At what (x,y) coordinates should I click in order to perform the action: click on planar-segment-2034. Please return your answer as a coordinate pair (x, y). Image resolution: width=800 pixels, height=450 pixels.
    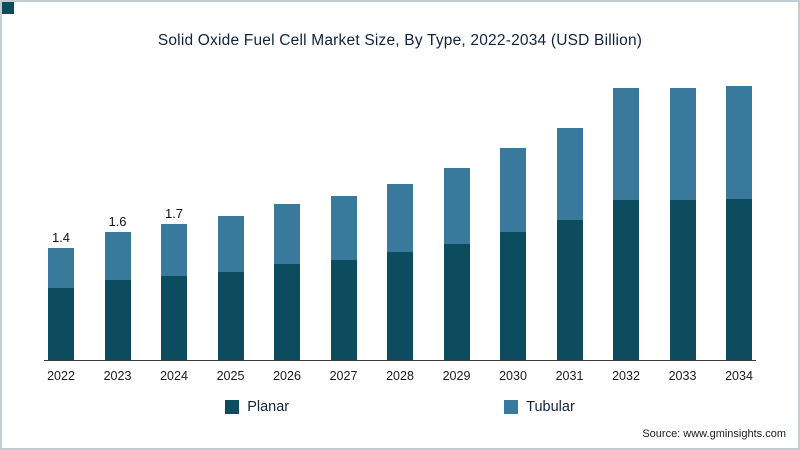
    Looking at the image, I should click on (739, 279).